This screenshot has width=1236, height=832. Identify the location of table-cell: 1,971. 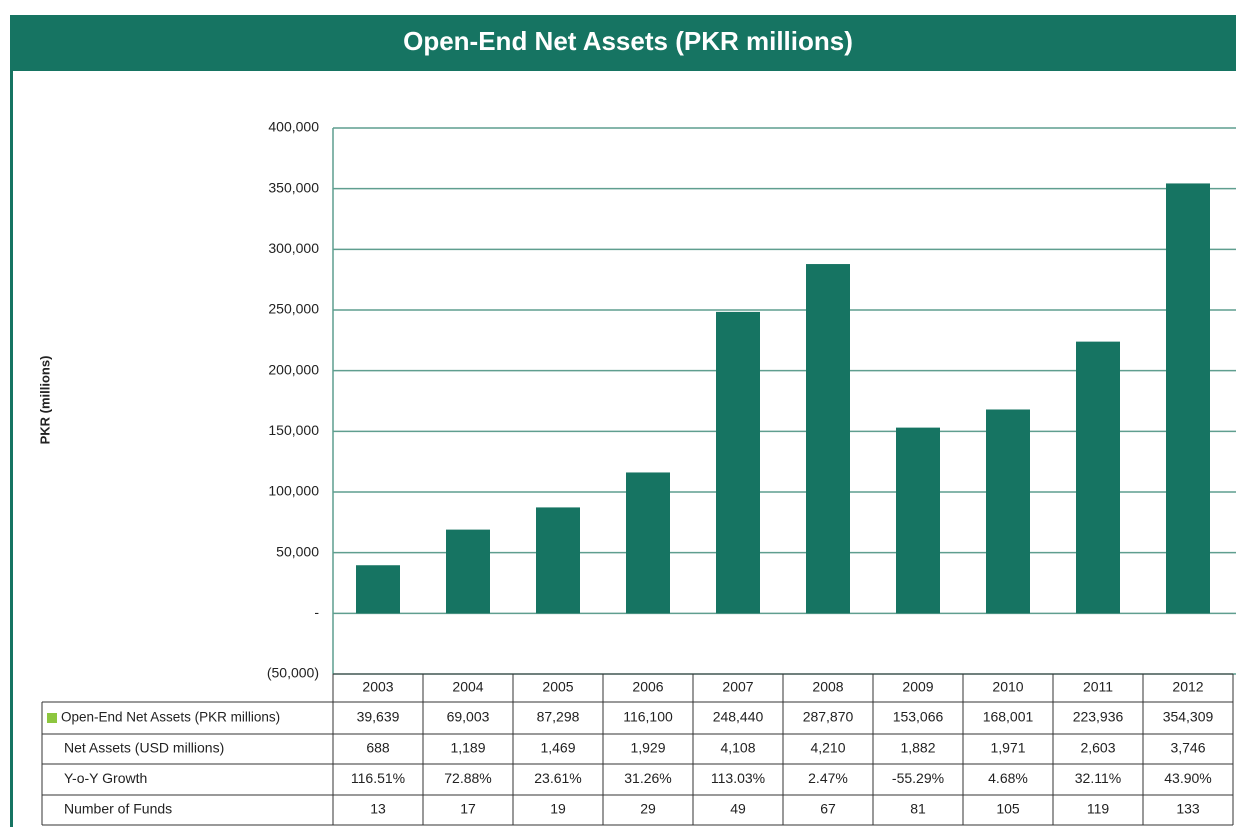
(1007, 748).